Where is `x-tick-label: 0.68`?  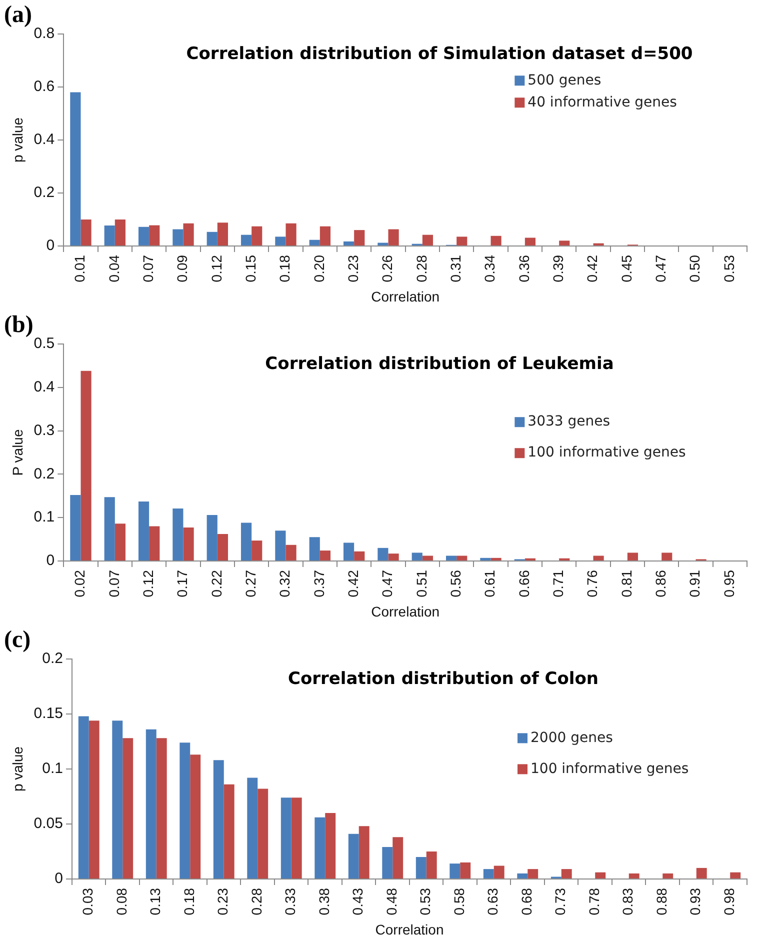 x-tick-label: 0.68 is located at coordinates (526, 902).